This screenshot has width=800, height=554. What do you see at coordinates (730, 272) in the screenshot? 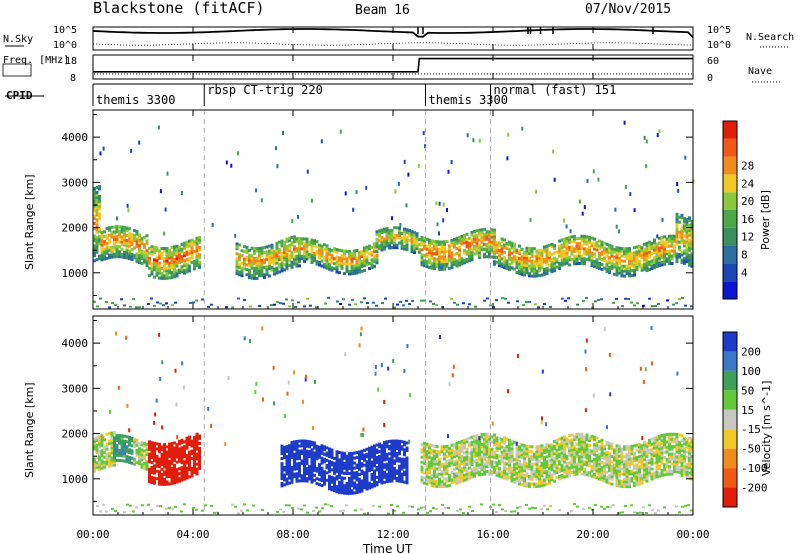
I see `colorbar-swatch` at bounding box center [730, 272].